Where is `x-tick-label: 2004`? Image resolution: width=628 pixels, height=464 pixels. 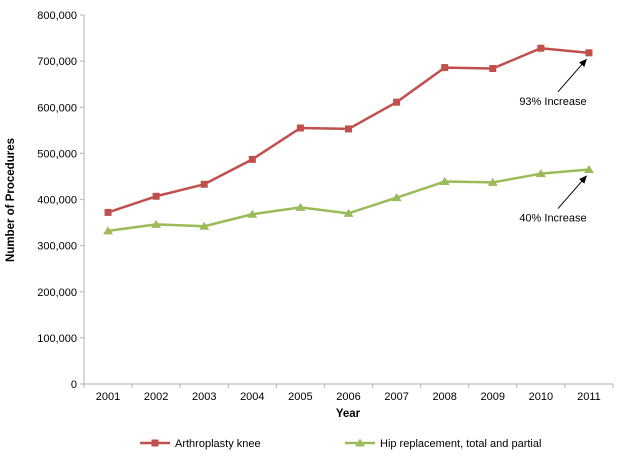
x-tick-label: 2004 is located at coordinates (252, 397).